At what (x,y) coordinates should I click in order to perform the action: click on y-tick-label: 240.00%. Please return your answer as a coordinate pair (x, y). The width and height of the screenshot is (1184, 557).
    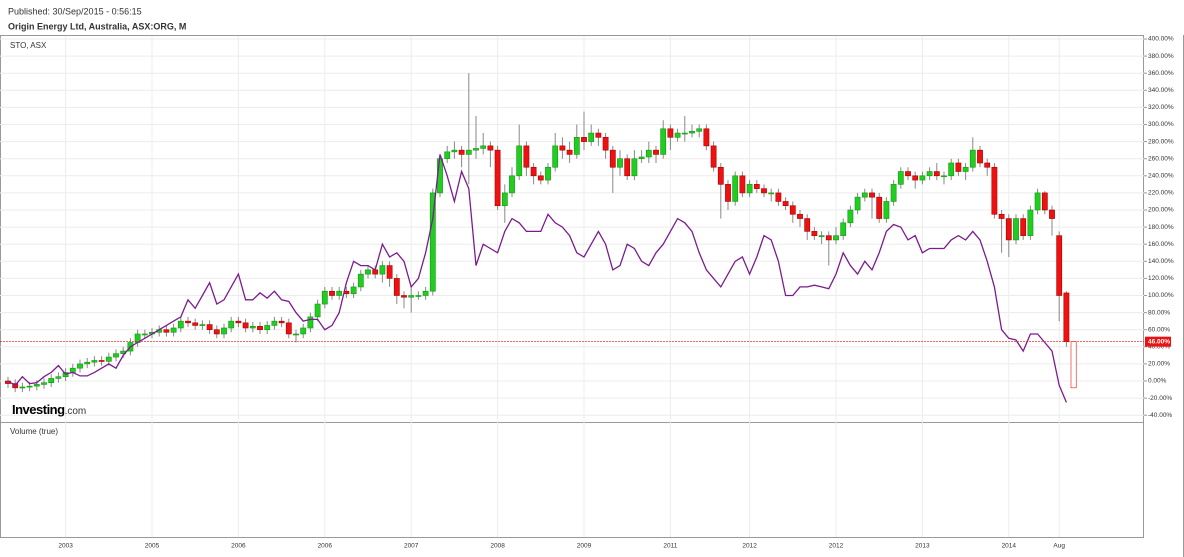
    Looking at the image, I should click on (1161, 176).